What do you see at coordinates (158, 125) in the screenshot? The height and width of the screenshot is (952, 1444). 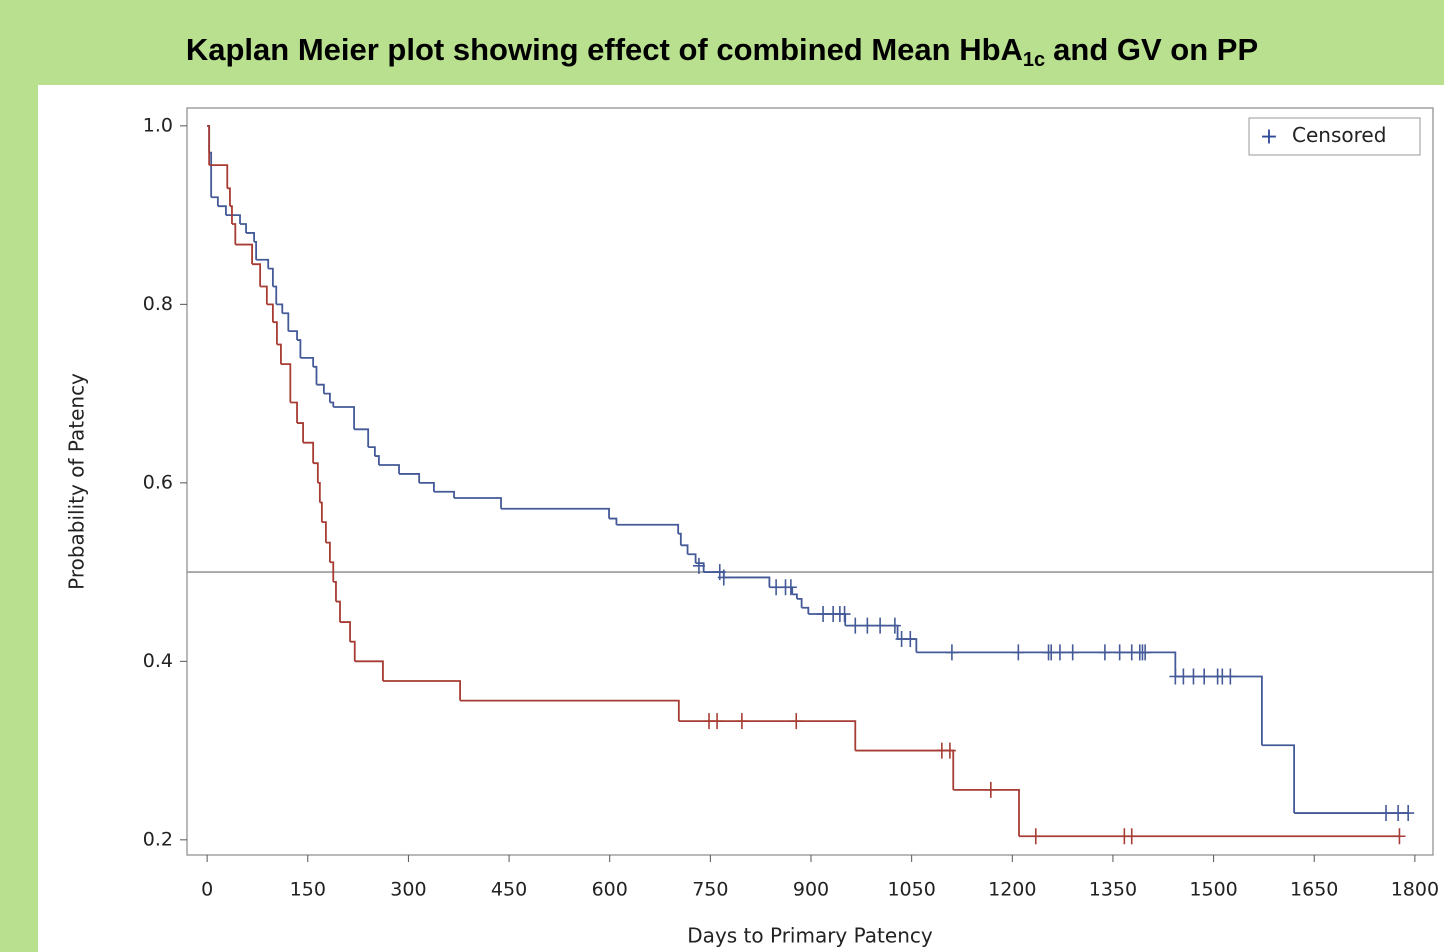 I see `y-tick-label: 1.0` at bounding box center [158, 125].